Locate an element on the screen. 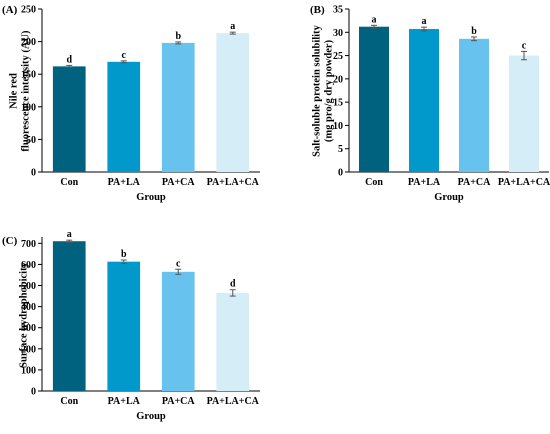 Image resolution: width=550 pixels, height=434 pixels. y-tick-label: 35 is located at coordinates (338, 10).